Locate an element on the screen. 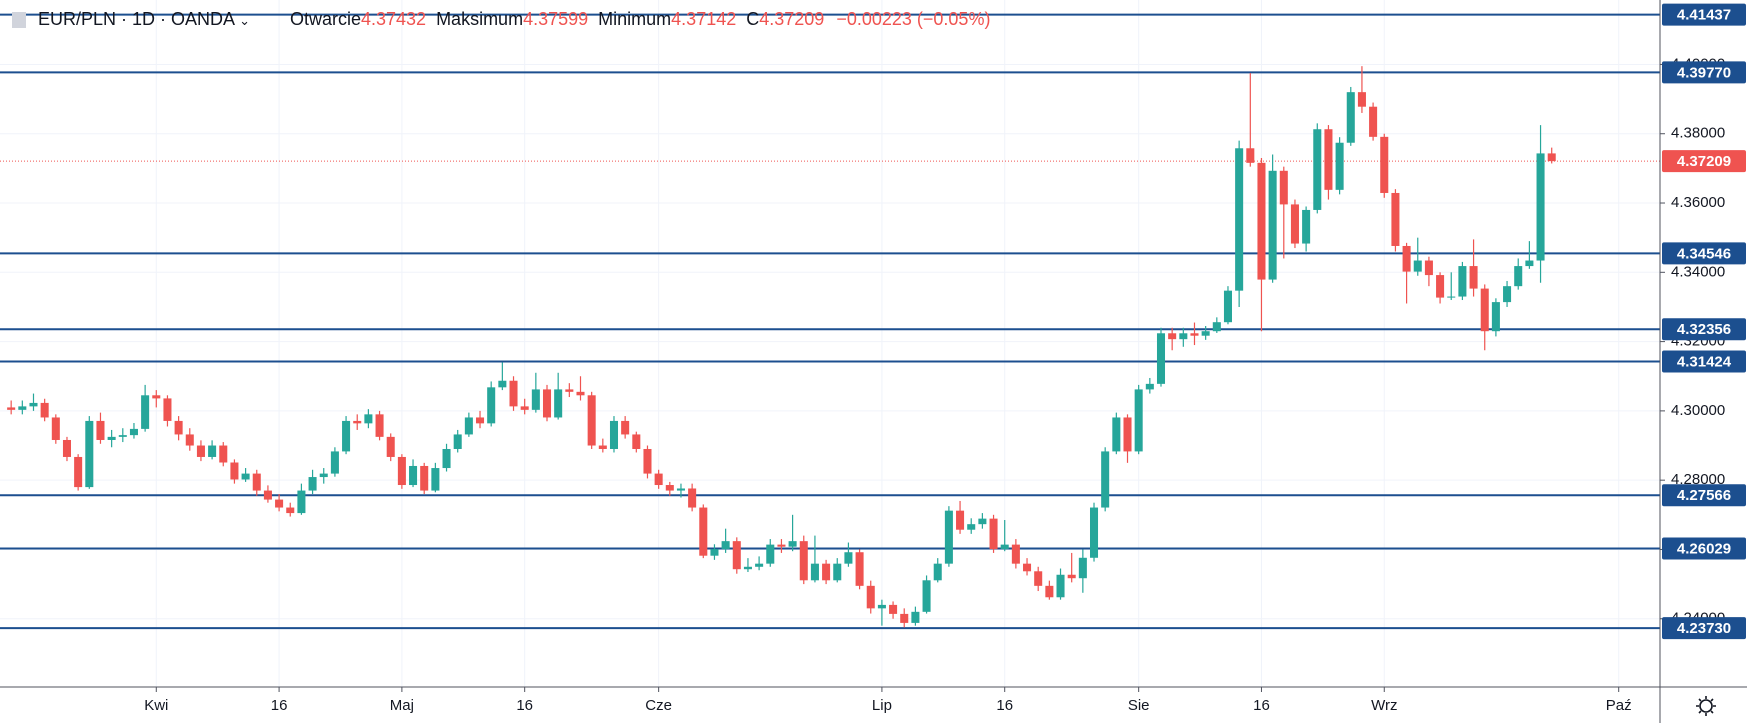  x-tick-label: Wrz is located at coordinates (1384, 705).